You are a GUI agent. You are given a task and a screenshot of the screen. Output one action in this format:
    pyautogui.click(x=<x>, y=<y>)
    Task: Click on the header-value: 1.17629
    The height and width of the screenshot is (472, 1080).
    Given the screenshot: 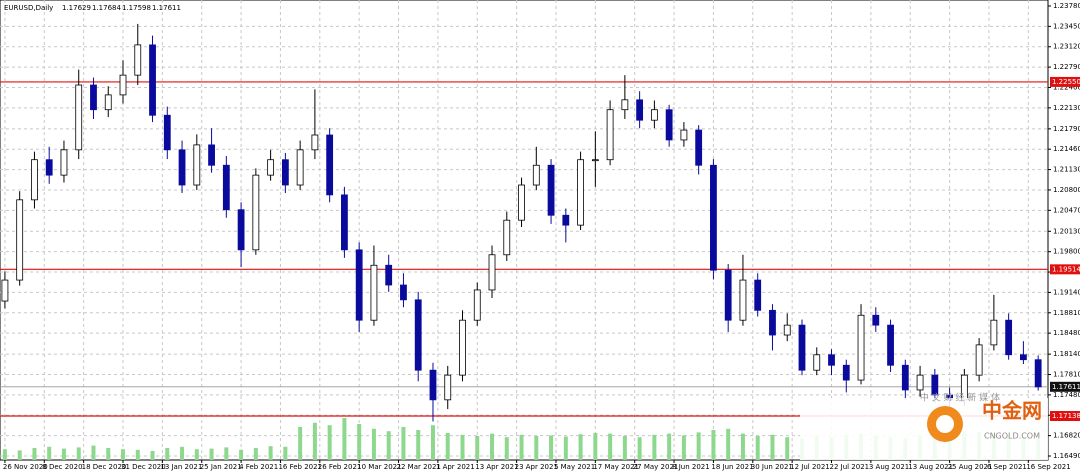 What is the action you would take?
    pyautogui.click(x=76, y=8)
    